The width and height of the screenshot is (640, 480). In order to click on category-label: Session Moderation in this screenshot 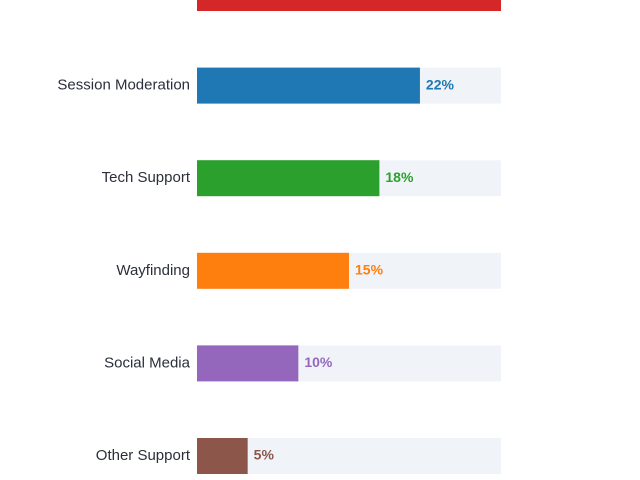, I will do `click(123, 85)`.